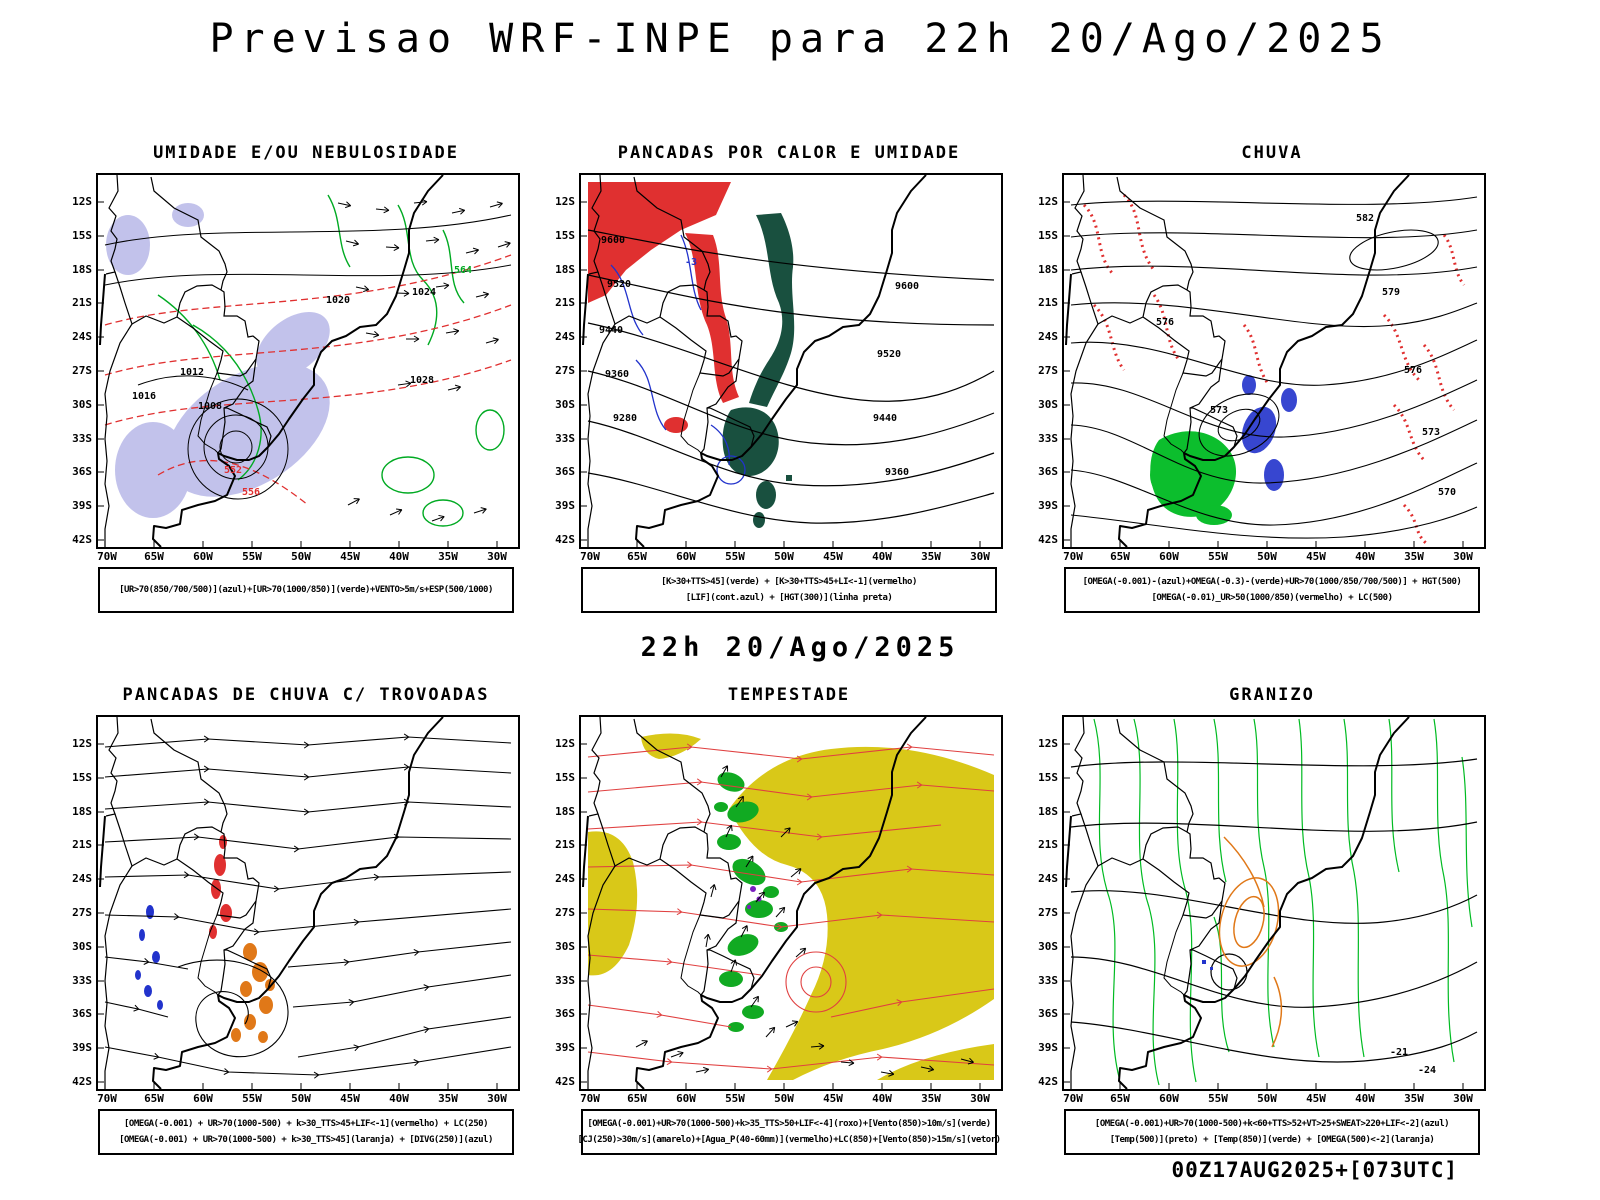  Describe the element at coordinates (1193, 478) in the screenshot. I see `green-omega-shading` at that location.